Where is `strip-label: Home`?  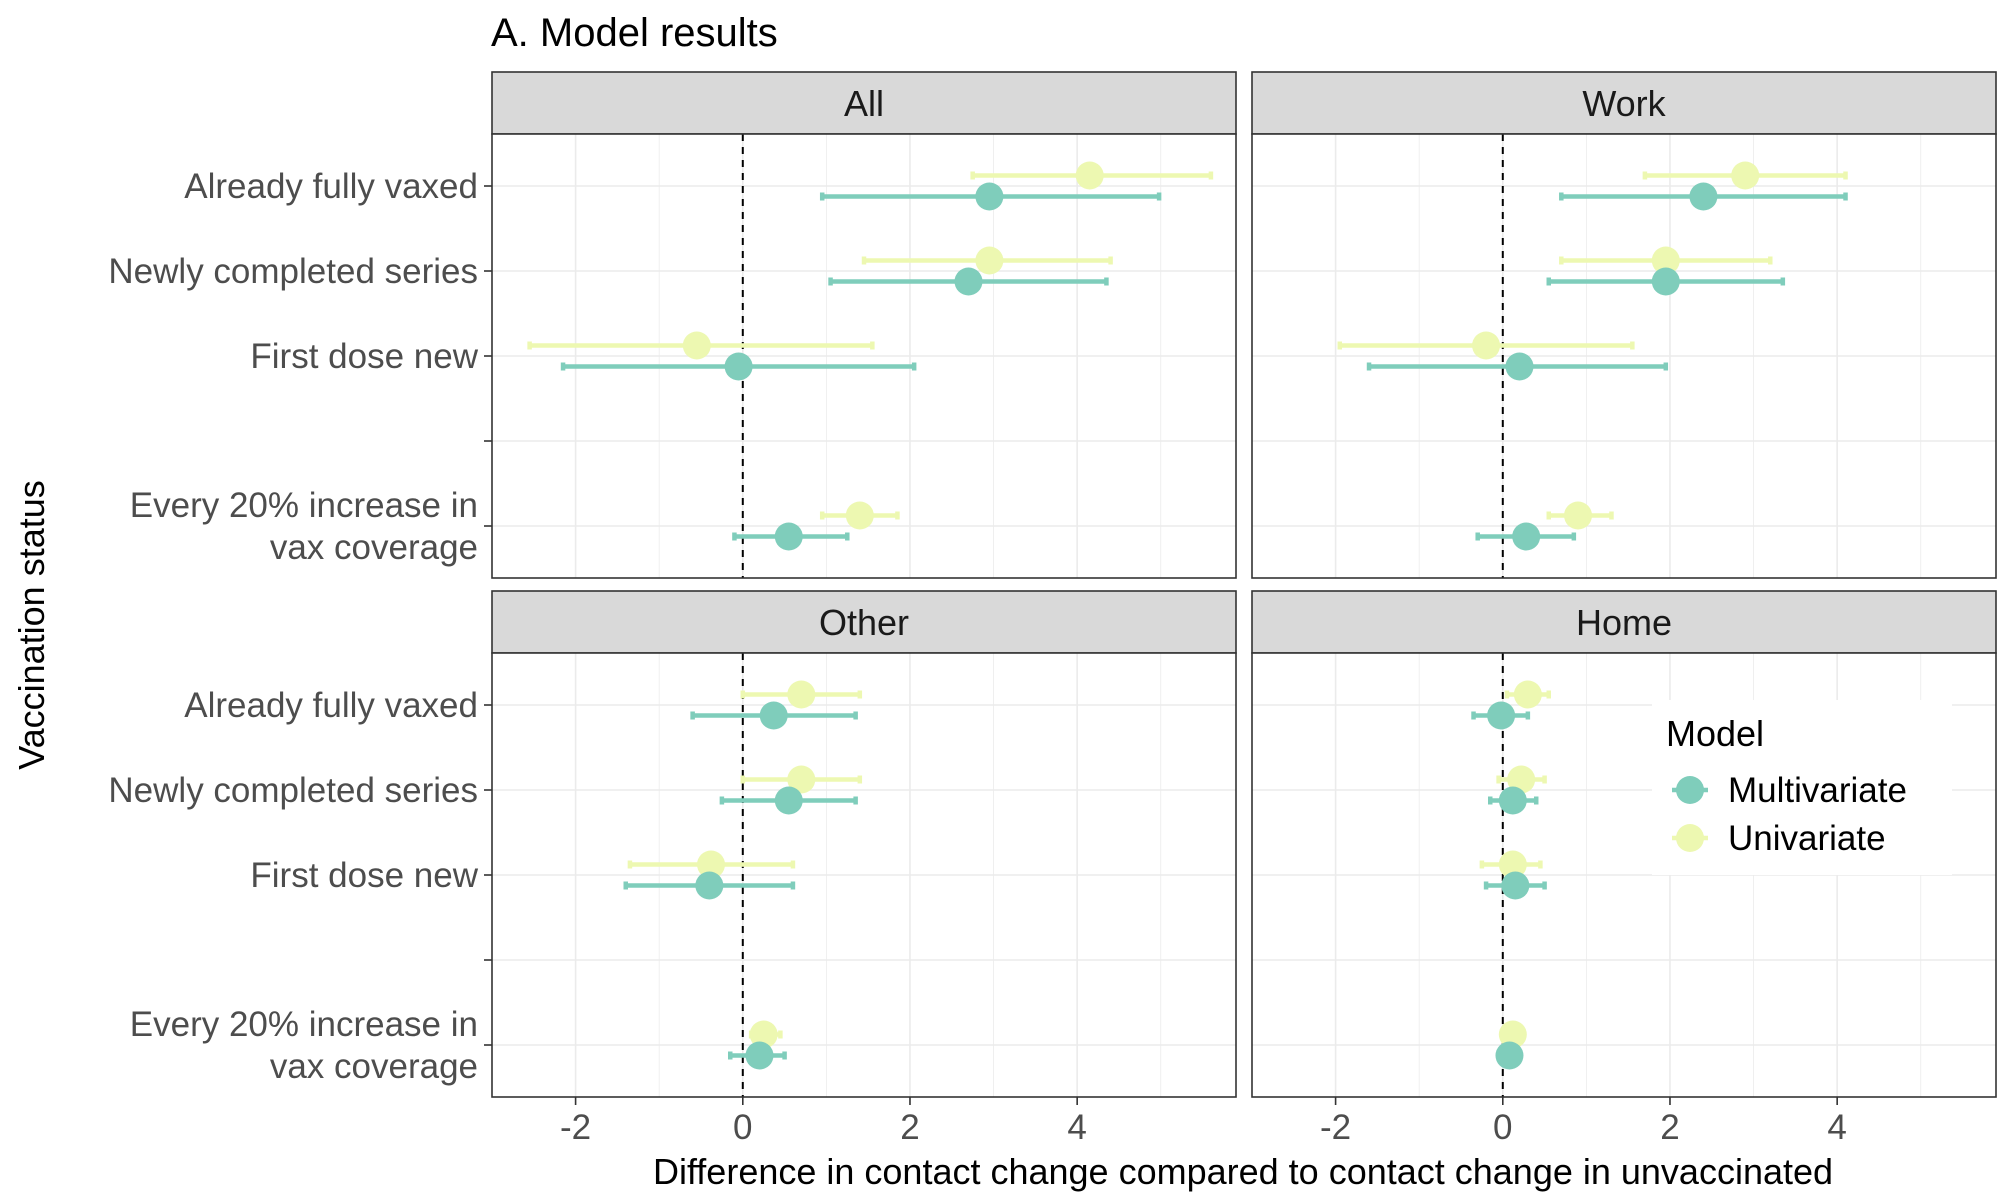
strip-label: Home is located at coordinates (1624, 622).